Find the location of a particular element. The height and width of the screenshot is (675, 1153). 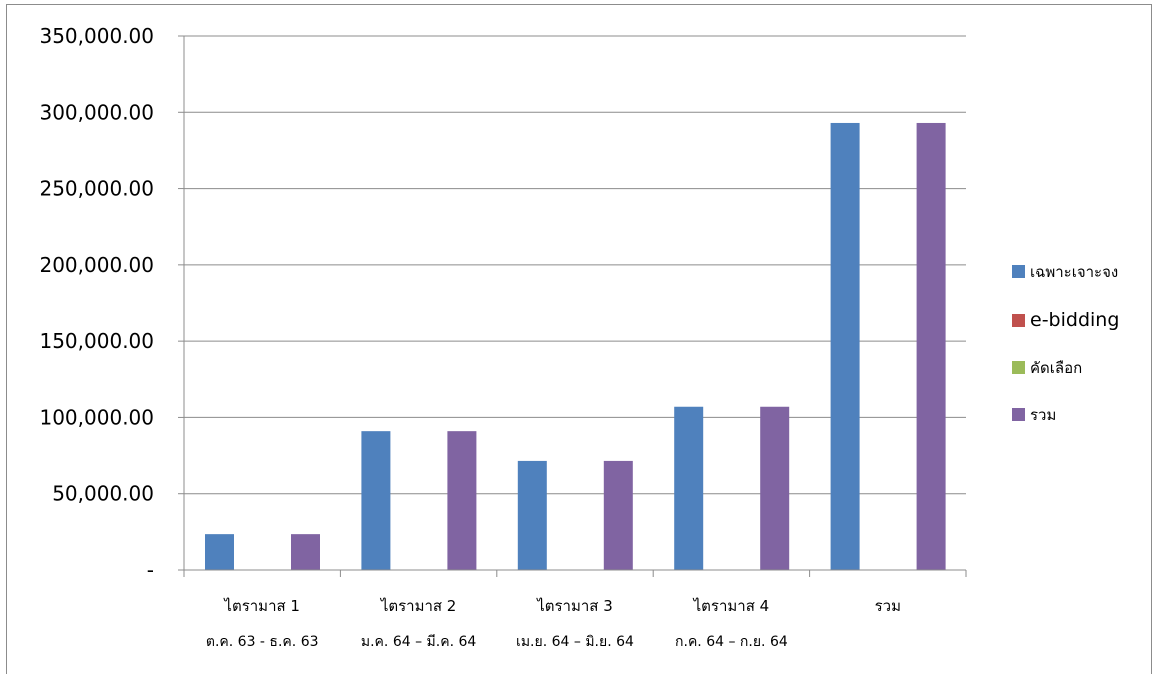

y-tick-label: 100,000.00 is located at coordinates (96, 417).